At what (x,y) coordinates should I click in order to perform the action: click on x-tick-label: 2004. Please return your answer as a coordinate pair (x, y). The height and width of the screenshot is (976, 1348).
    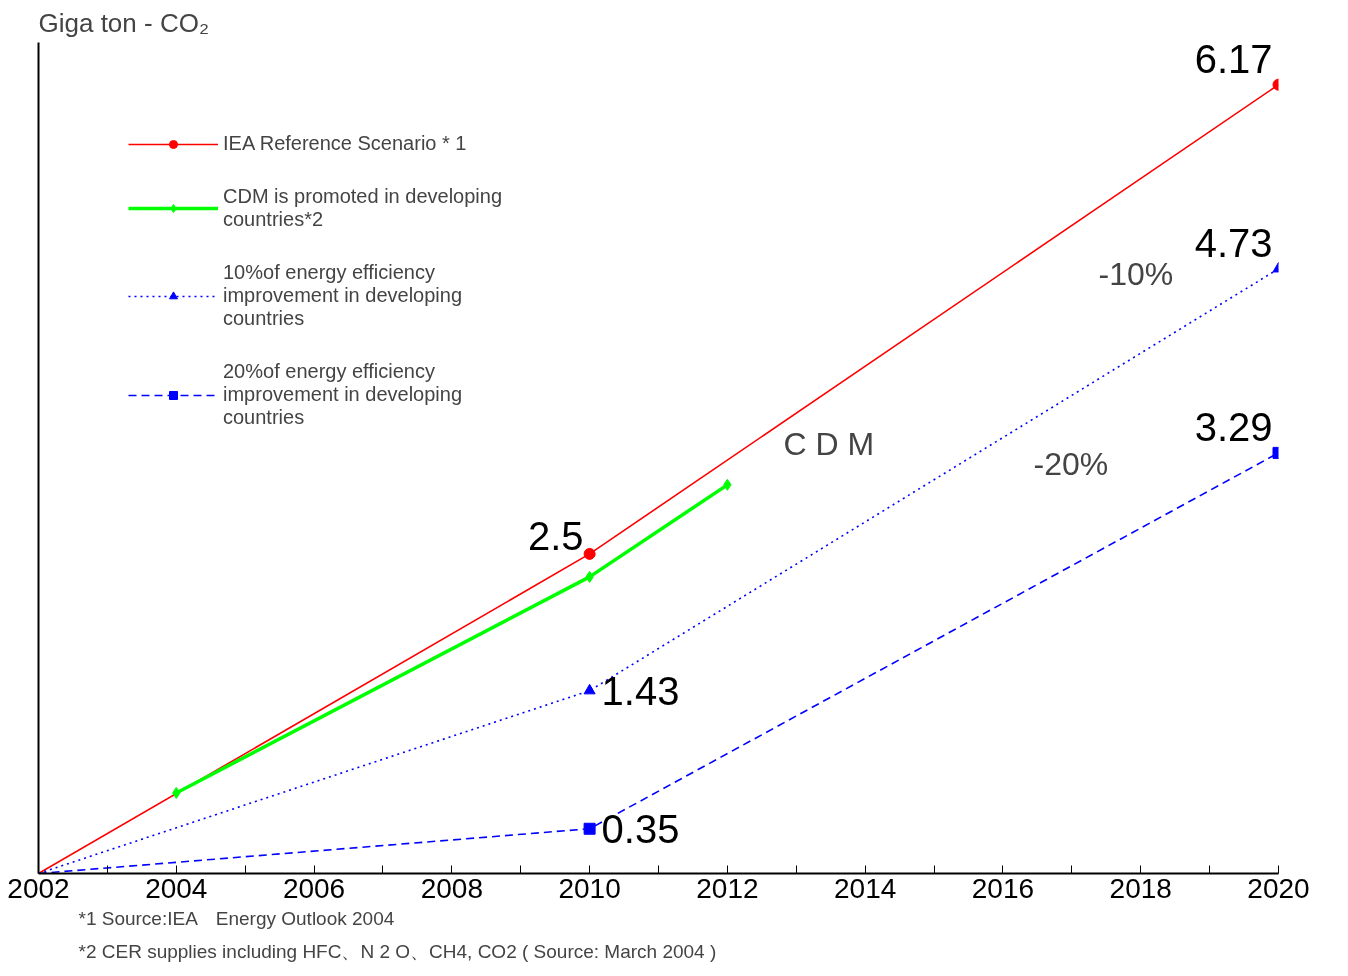
    Looking at the image, I should click on (176, 888).